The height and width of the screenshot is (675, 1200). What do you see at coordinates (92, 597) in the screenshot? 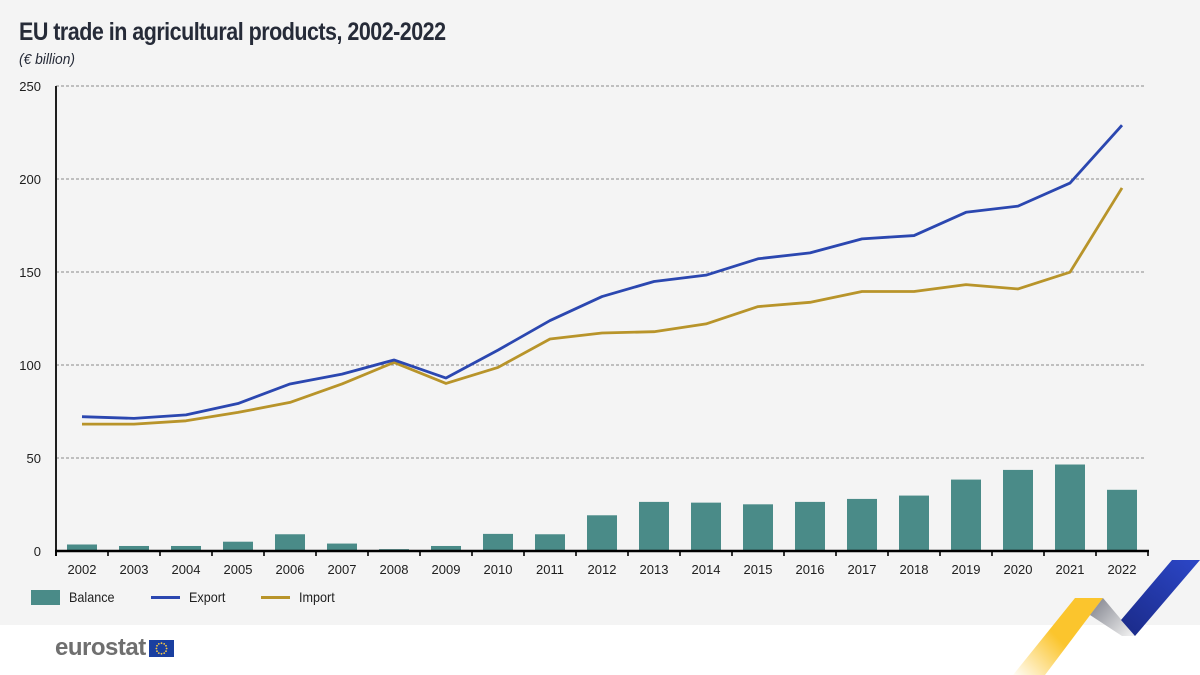
I see `legend-label-balance: Balance` at bounding box center [92, 597].